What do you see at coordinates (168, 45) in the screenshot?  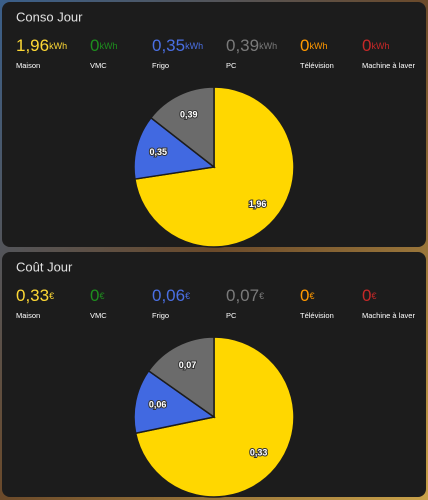 I see `value: 0,35` at bounding box center [168, 45].